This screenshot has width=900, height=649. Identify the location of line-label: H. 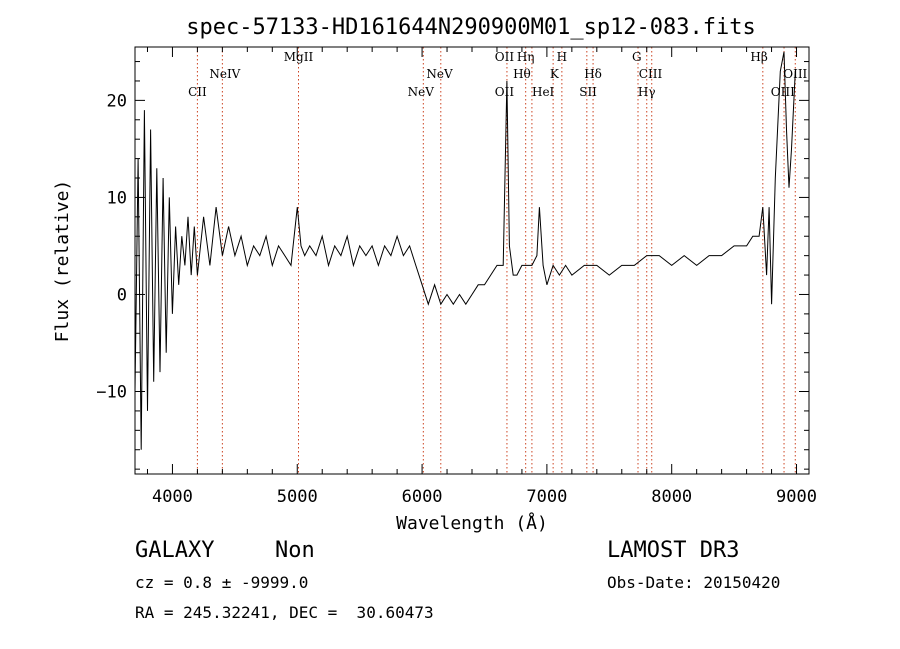
(562, 57).